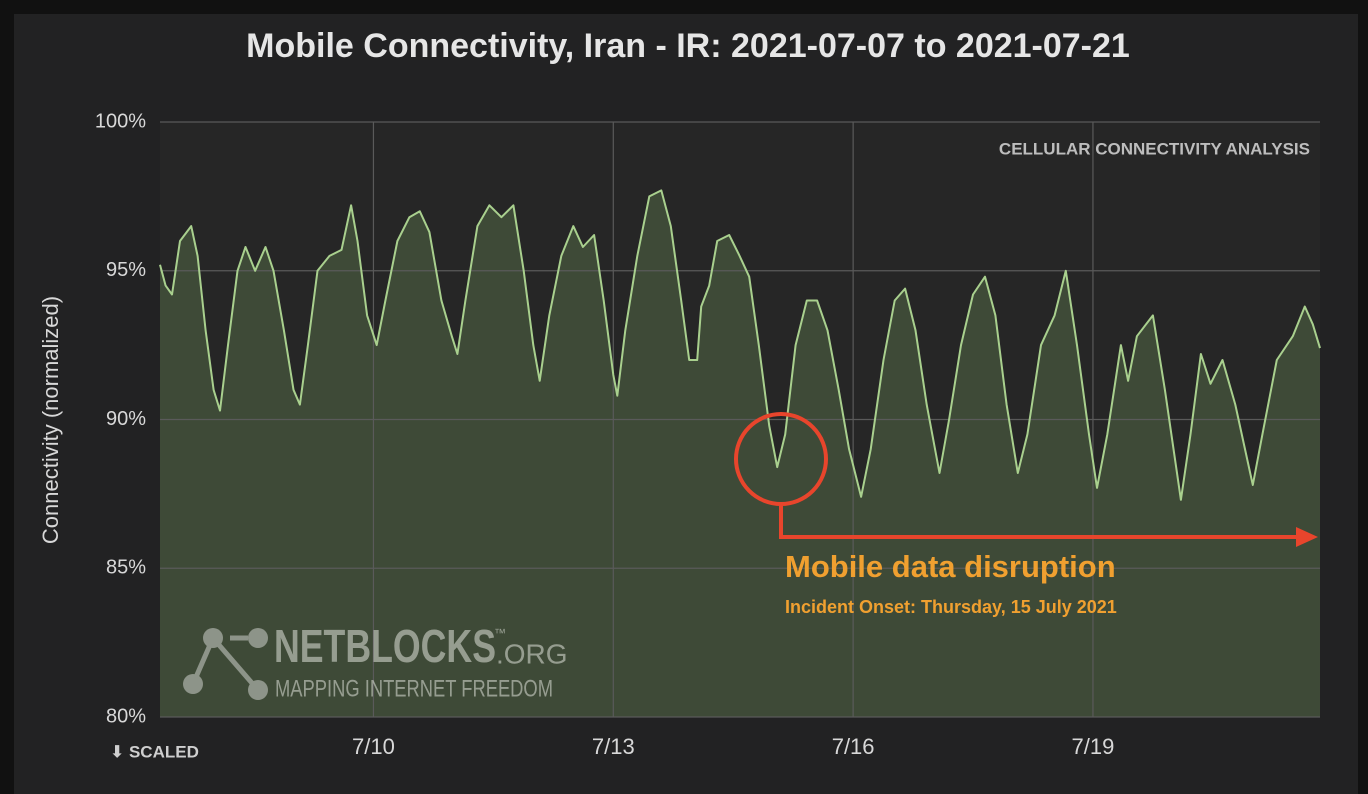  What do you see at coordinates (126, 419) in the screenshot?
I see `y-tick-label: 90%` at bounding box center [126, 419].